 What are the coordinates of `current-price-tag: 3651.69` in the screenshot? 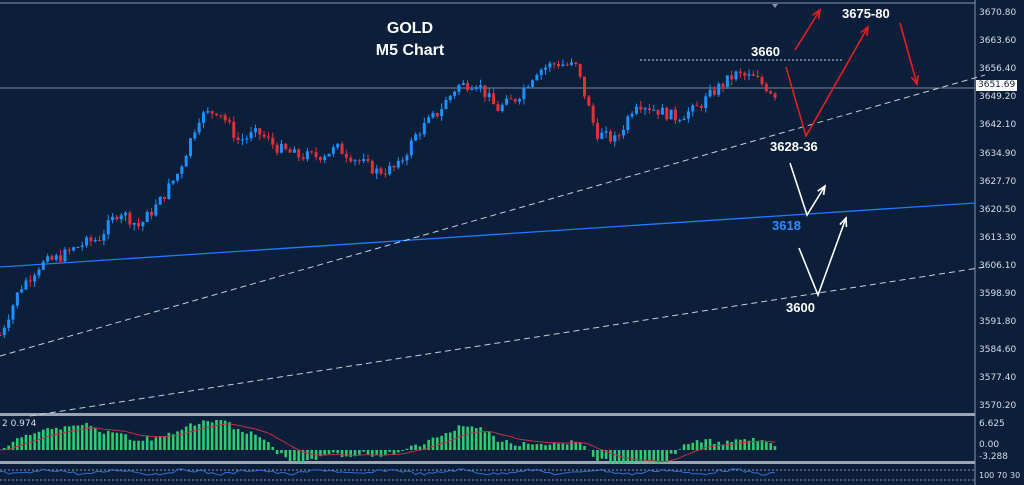 It's located at (997, 85).